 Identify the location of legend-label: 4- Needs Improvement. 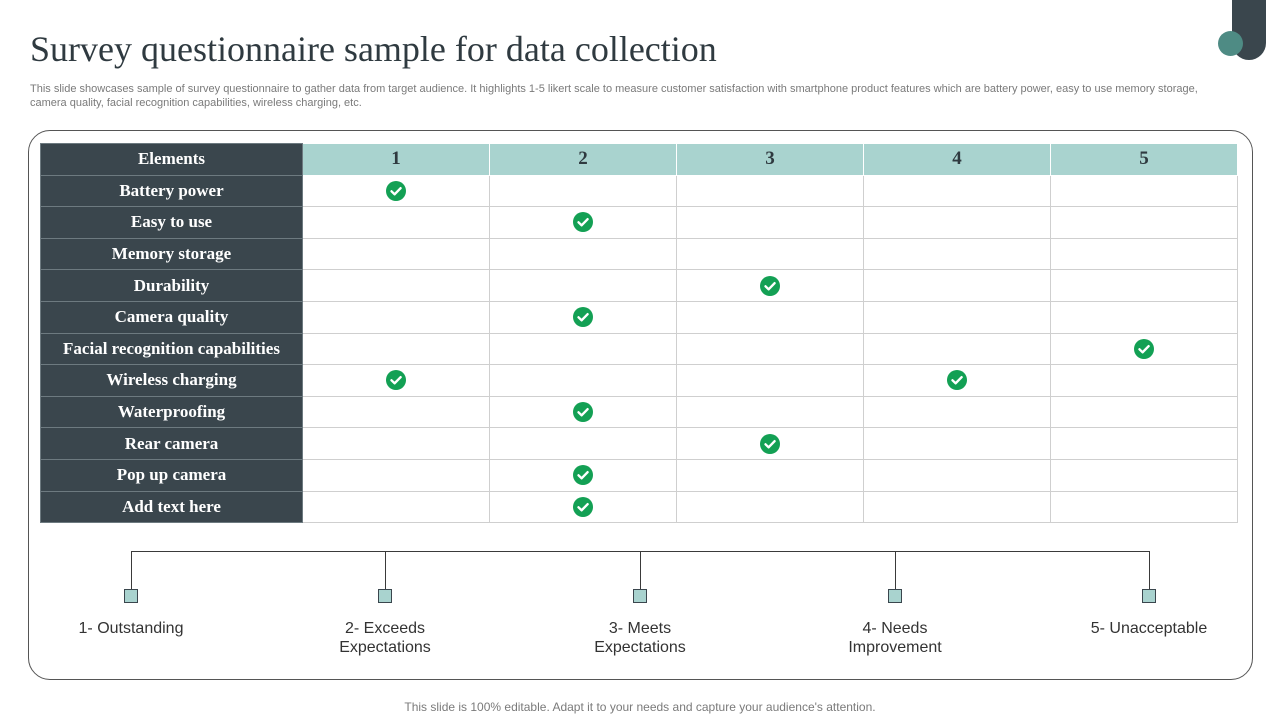
(895, 638).